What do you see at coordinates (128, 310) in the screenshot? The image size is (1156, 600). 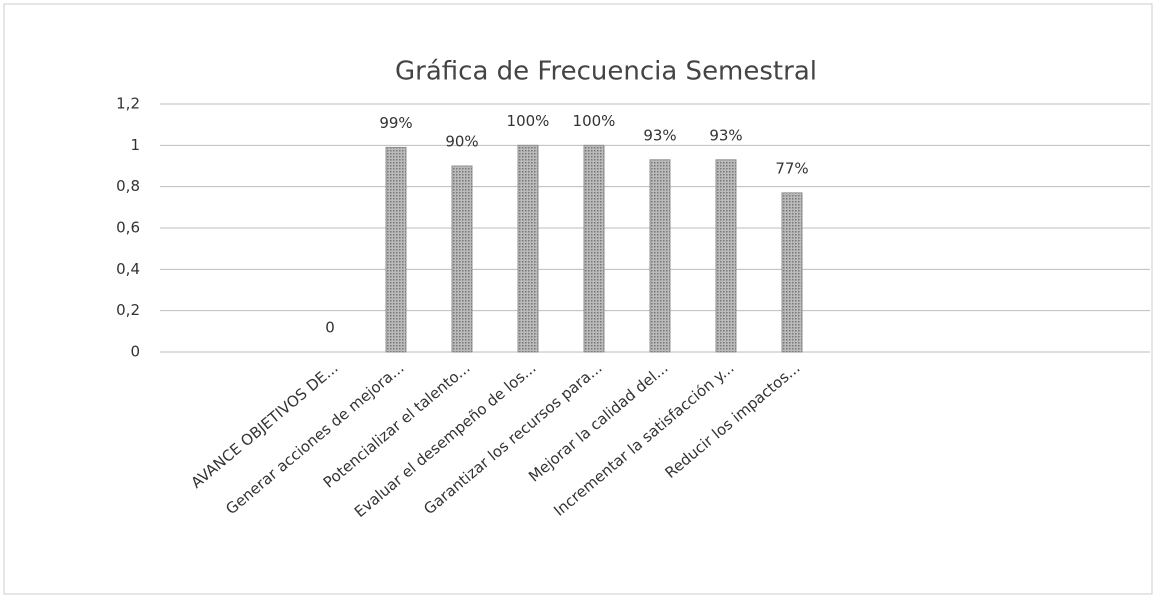 I see `y-tick-label: 0,2` at bounding box center [128, 310].